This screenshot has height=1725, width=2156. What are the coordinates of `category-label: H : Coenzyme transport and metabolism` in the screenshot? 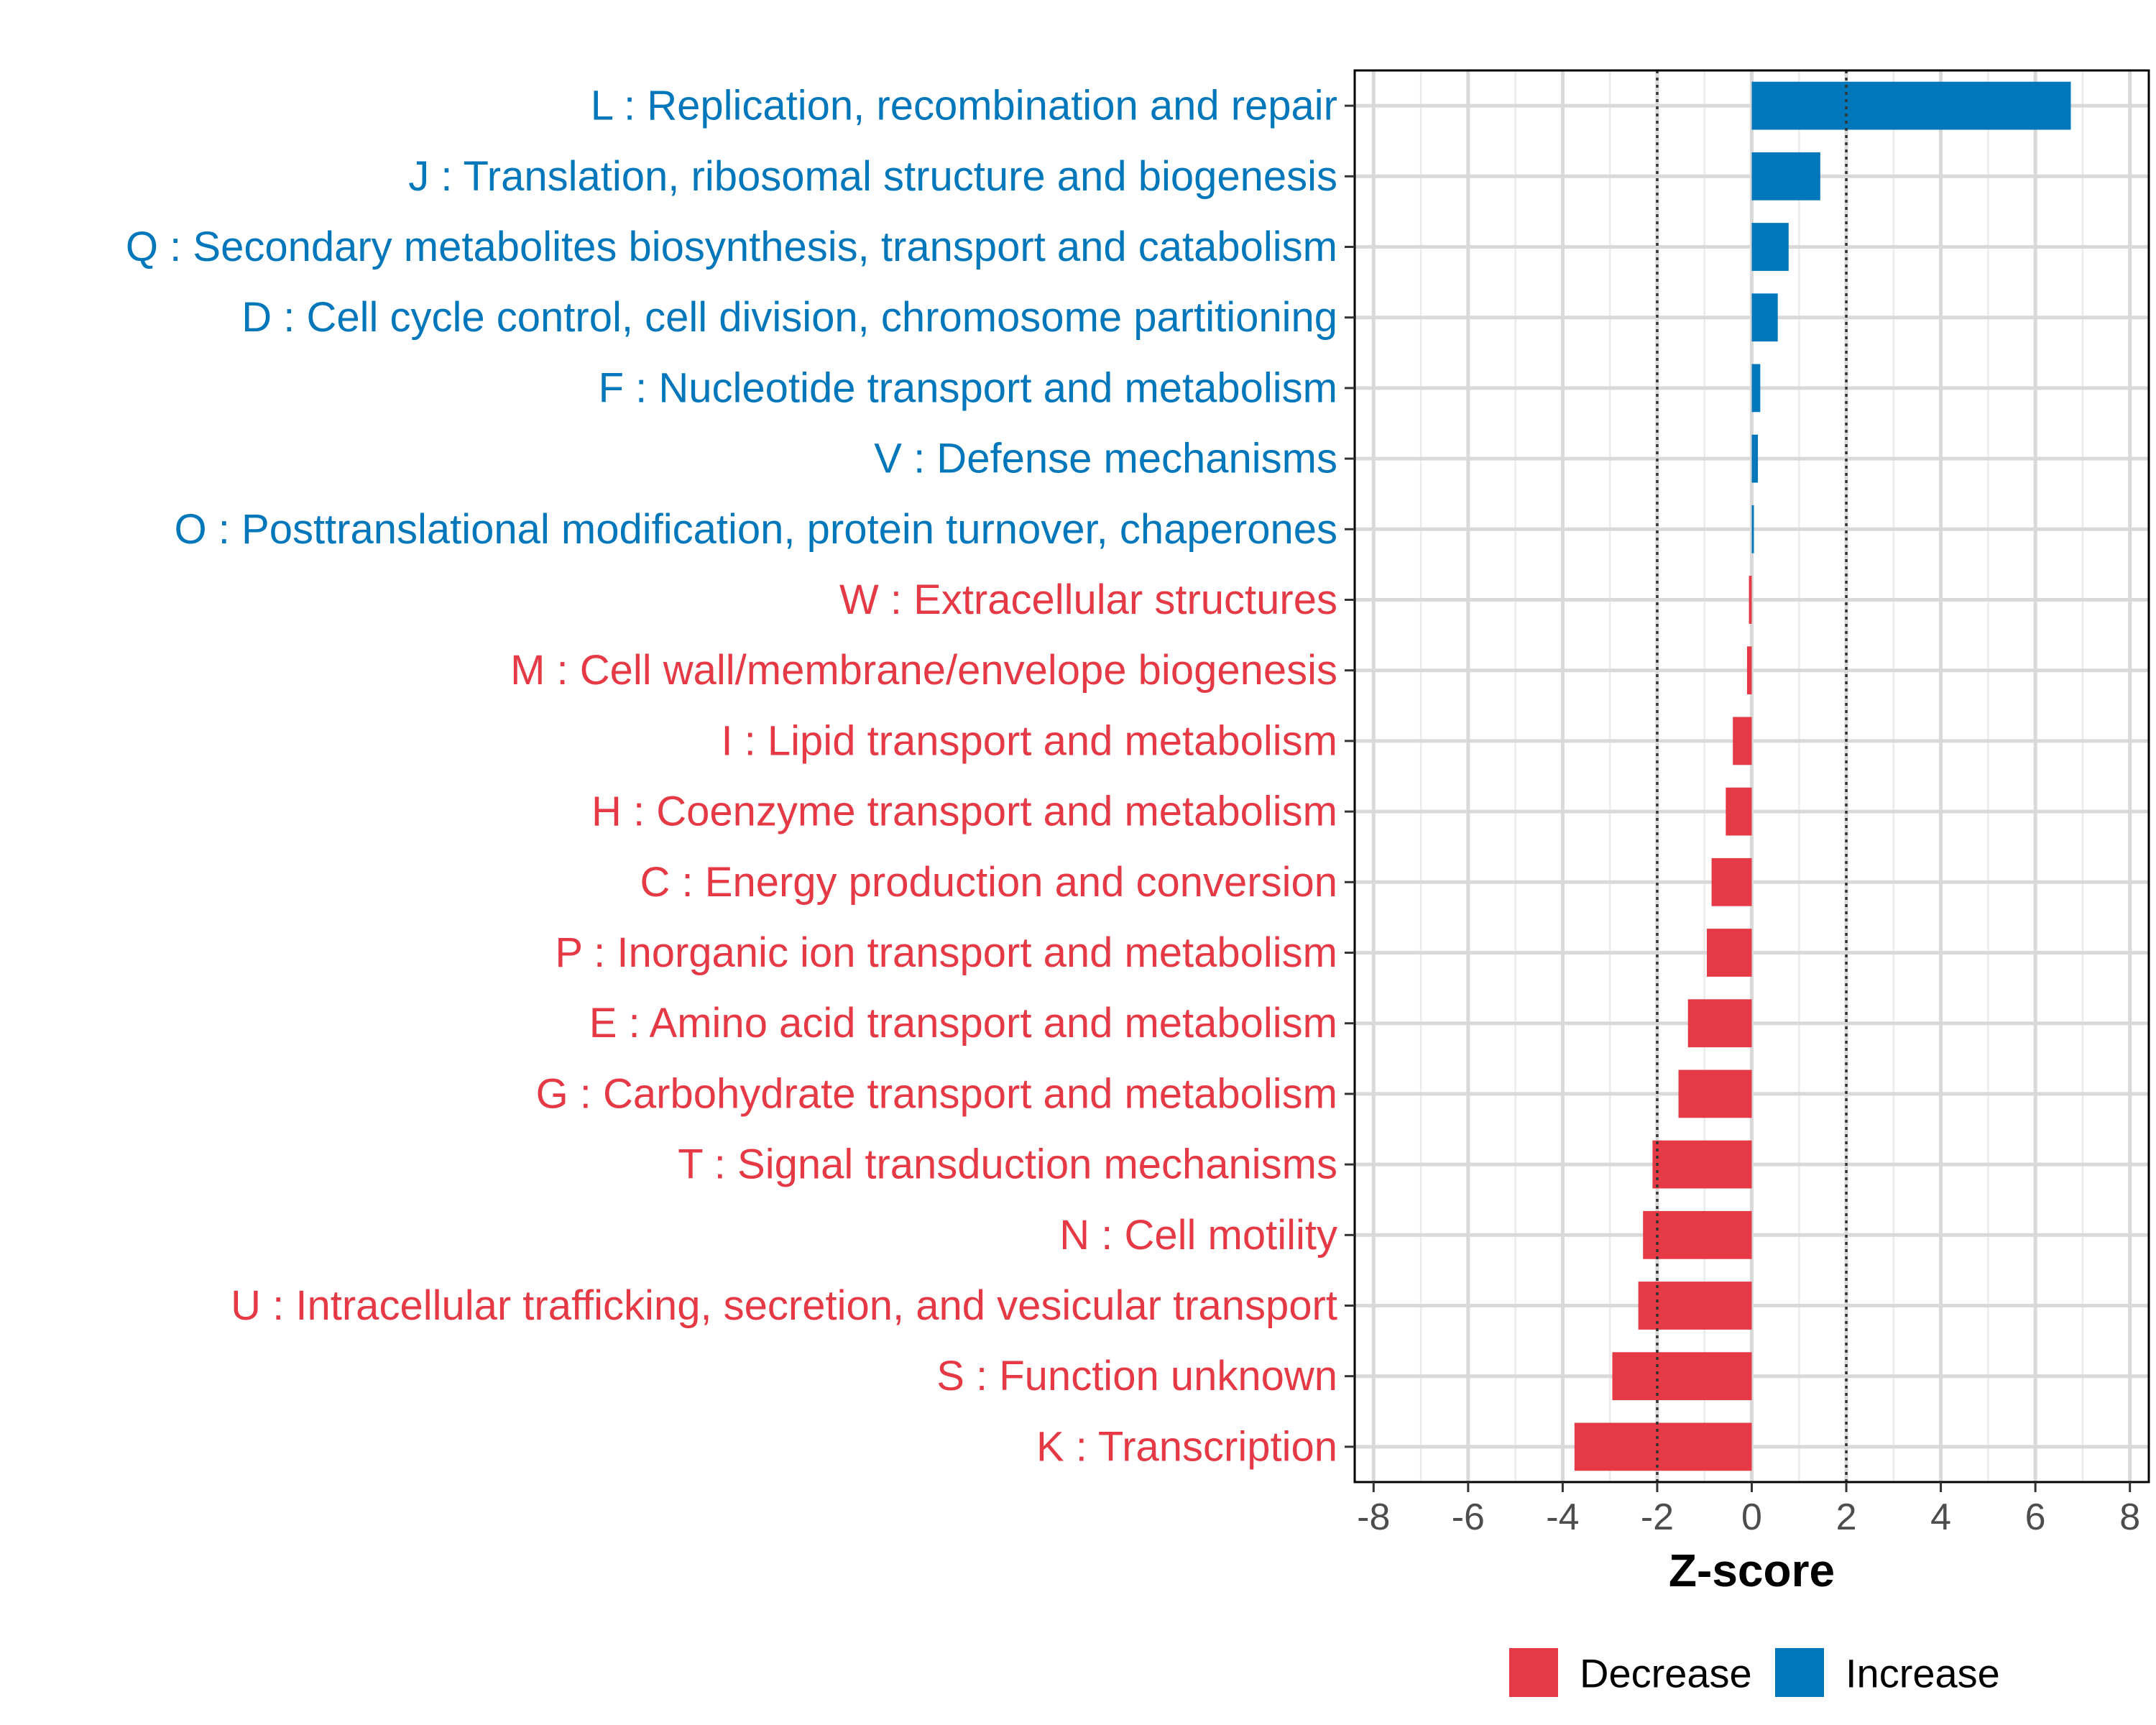 It's located at (964, 811).